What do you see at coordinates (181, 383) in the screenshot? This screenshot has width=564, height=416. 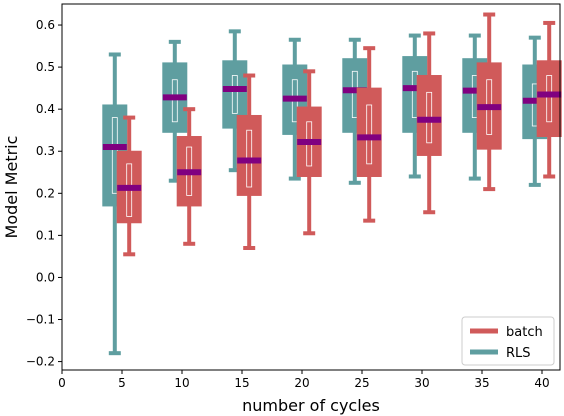 I see `x-tick-label: 10` at bounding box center [181, 383].